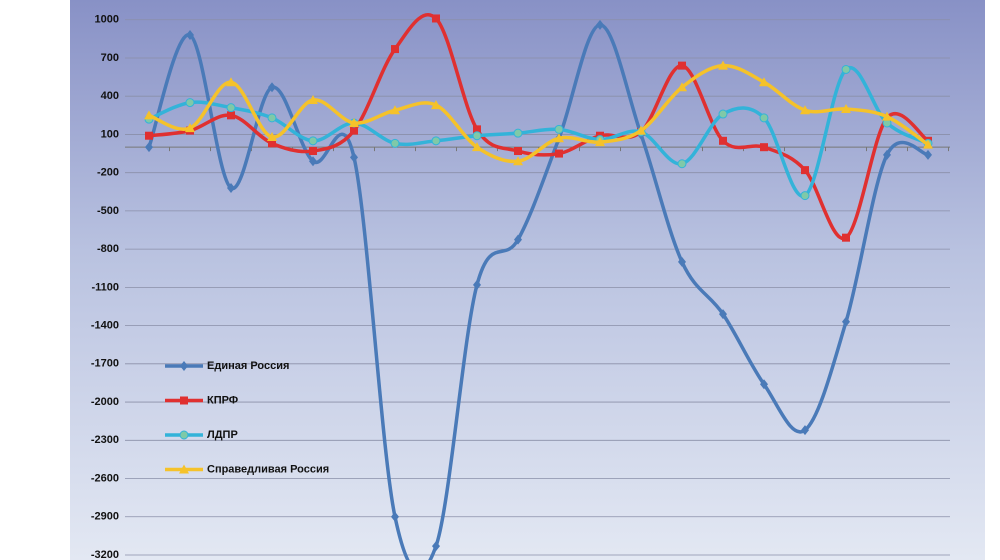  Describe the element at coordinates (222, 435) in the screenshot. I see `legend-label: ЛДПР` at that location.